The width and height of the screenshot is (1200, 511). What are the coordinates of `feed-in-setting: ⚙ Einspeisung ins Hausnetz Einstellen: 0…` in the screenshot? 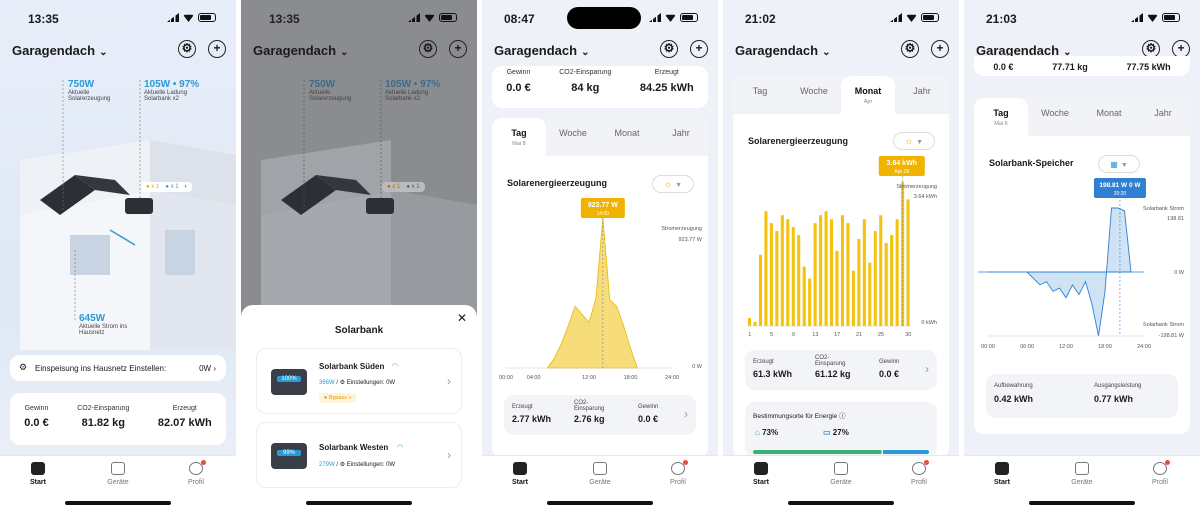 It's located at (118, 368).